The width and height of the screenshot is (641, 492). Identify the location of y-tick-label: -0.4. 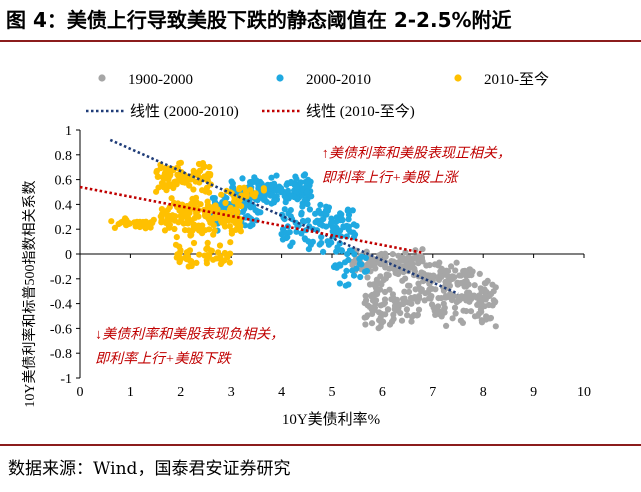
(61, 305).